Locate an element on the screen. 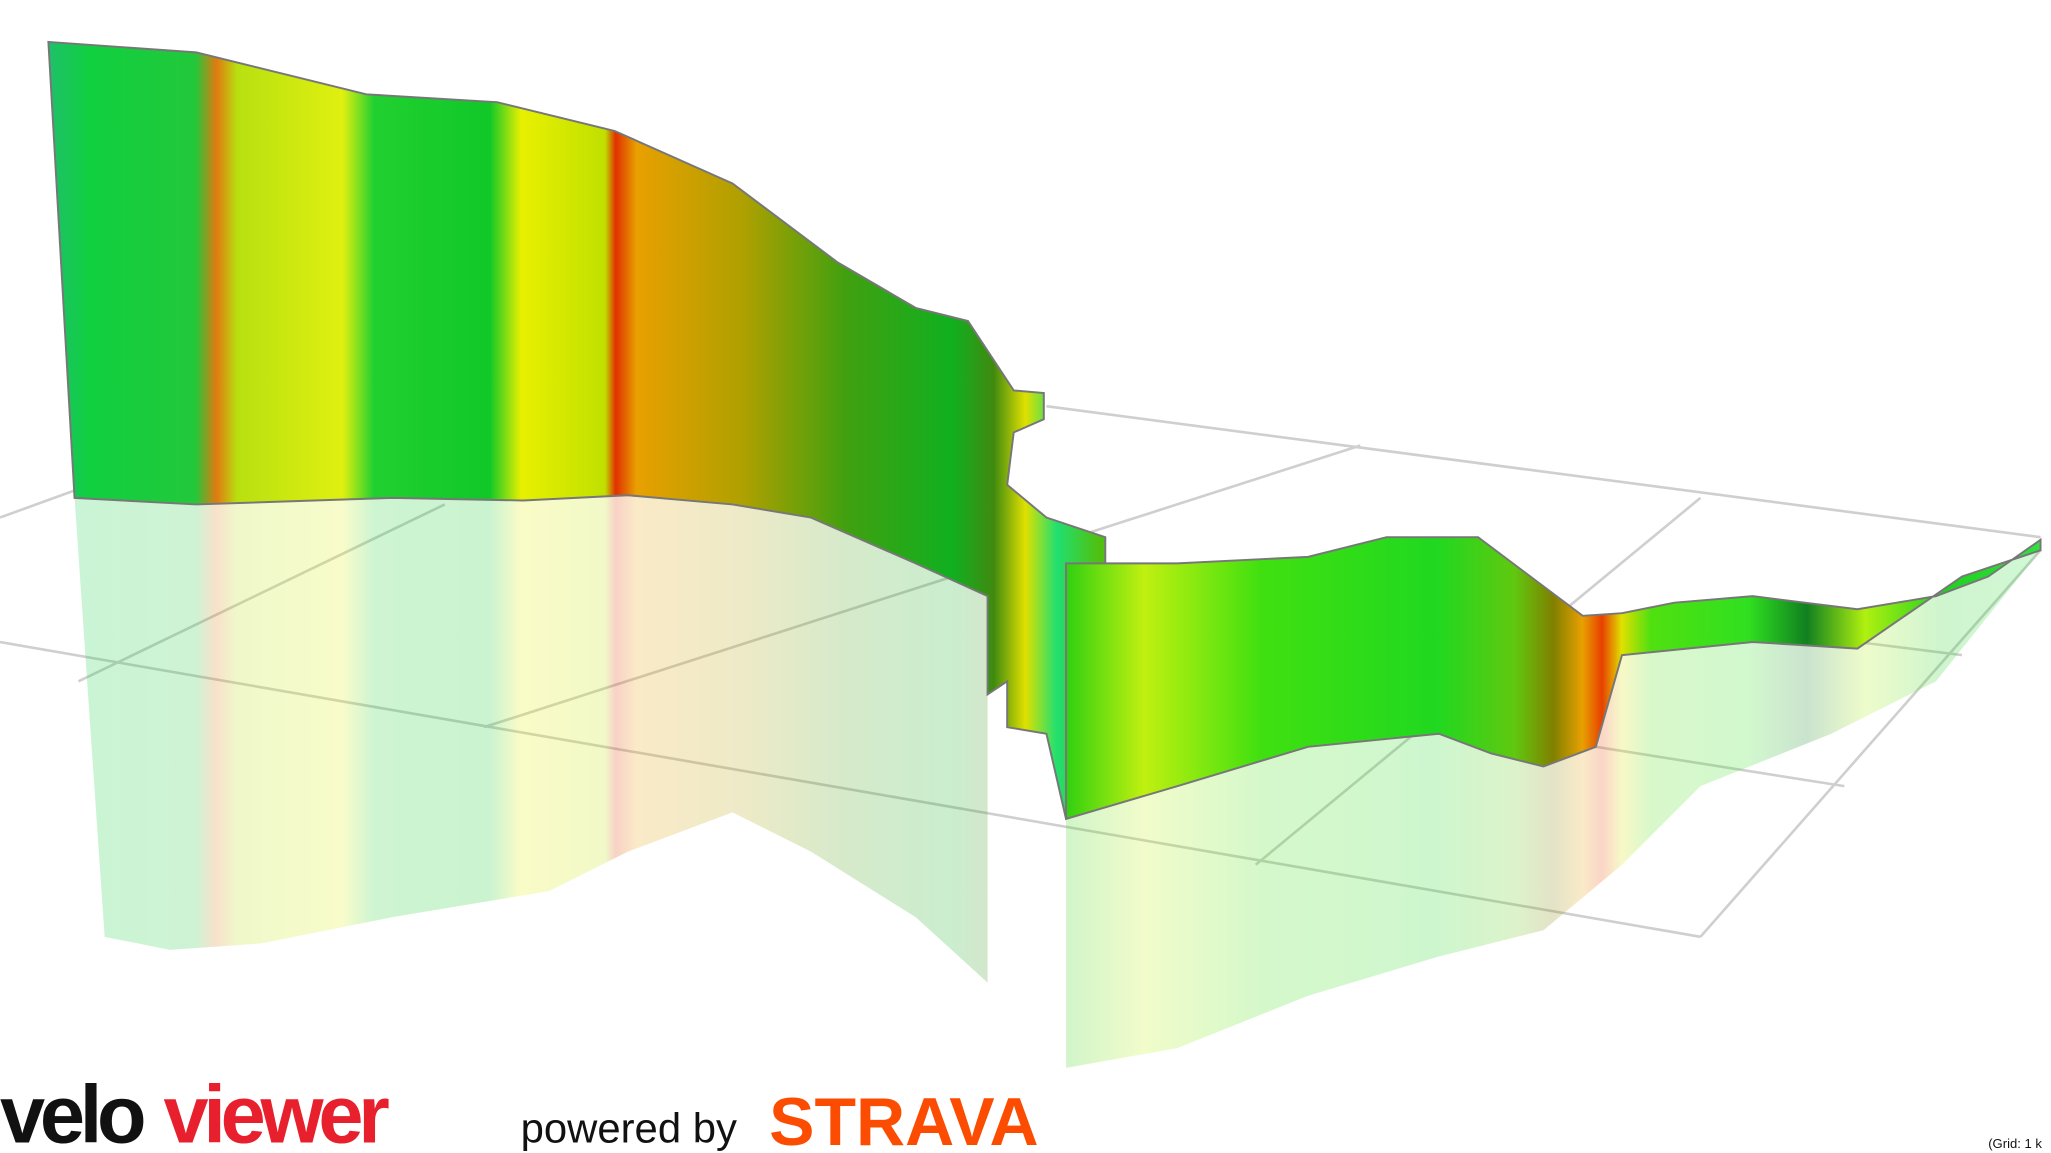  logo-velo: velo is located at coordinates (72, 1111).